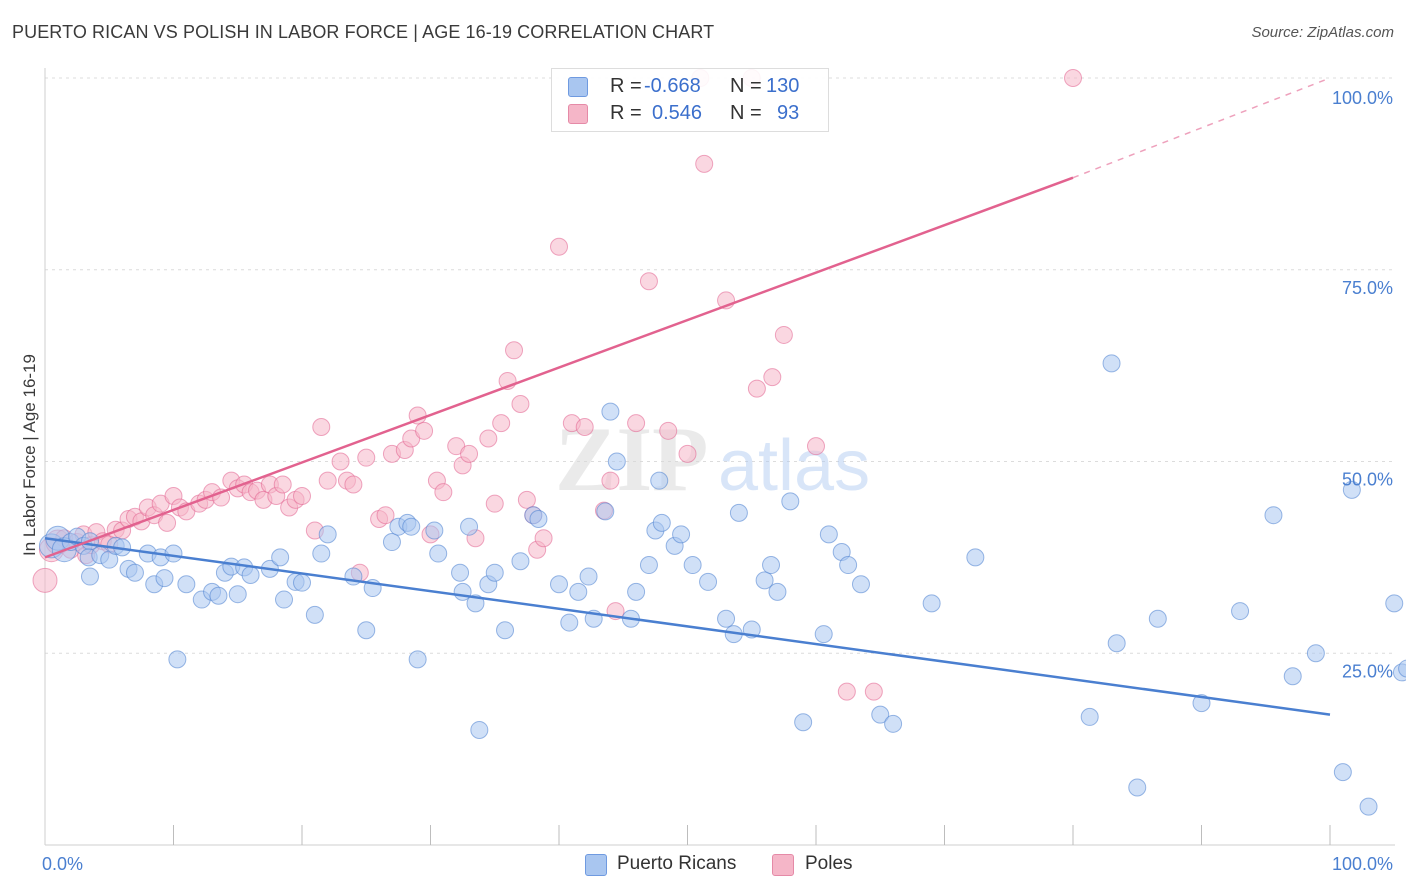  Describe the element at coordinates (783, 86) in the screenshot. I see `legend-n-value: 130` at that location.